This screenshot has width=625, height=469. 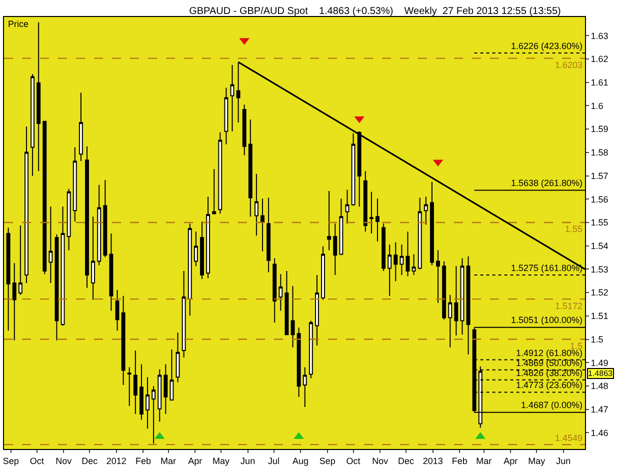 I want to click on y-tick-label: 1.6, so click(x=597, y=105).